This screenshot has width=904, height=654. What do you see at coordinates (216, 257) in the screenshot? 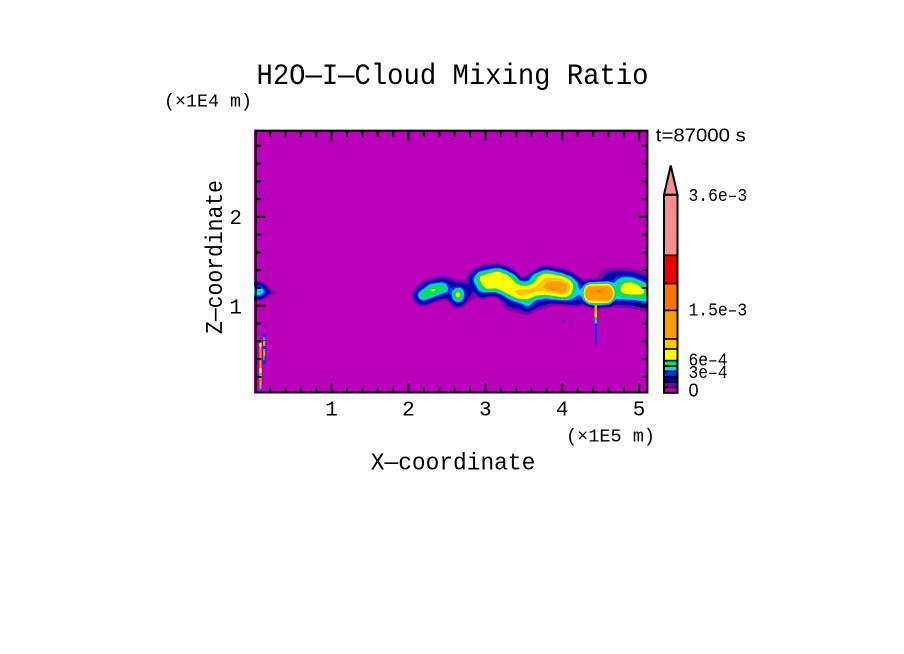
I see `svg-text: Z—coordinate` at bounding box center [216, 257].